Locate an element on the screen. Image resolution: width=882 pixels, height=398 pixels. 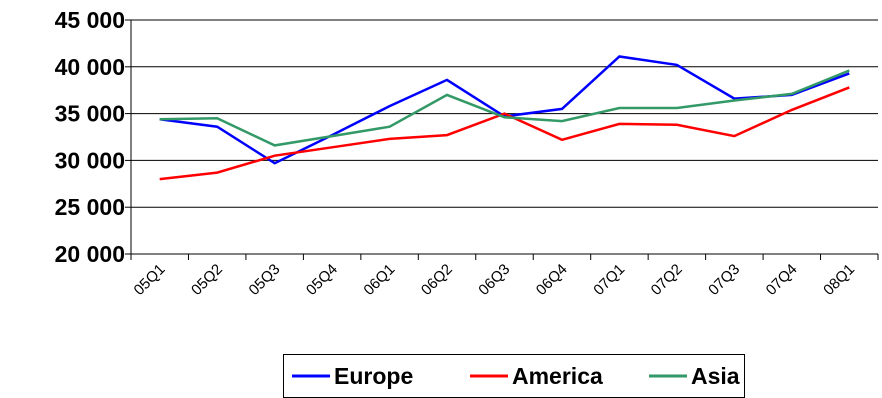
y-tick-label: 45 000 is located at coordinates (90, 20).